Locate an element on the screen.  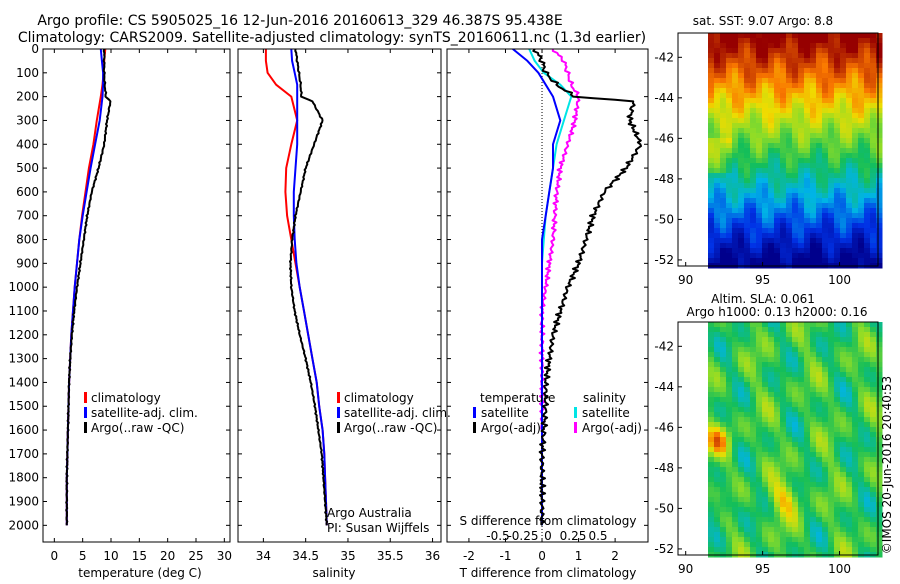
map-y-tick-label: -52 is located at coordinates (664, 260).